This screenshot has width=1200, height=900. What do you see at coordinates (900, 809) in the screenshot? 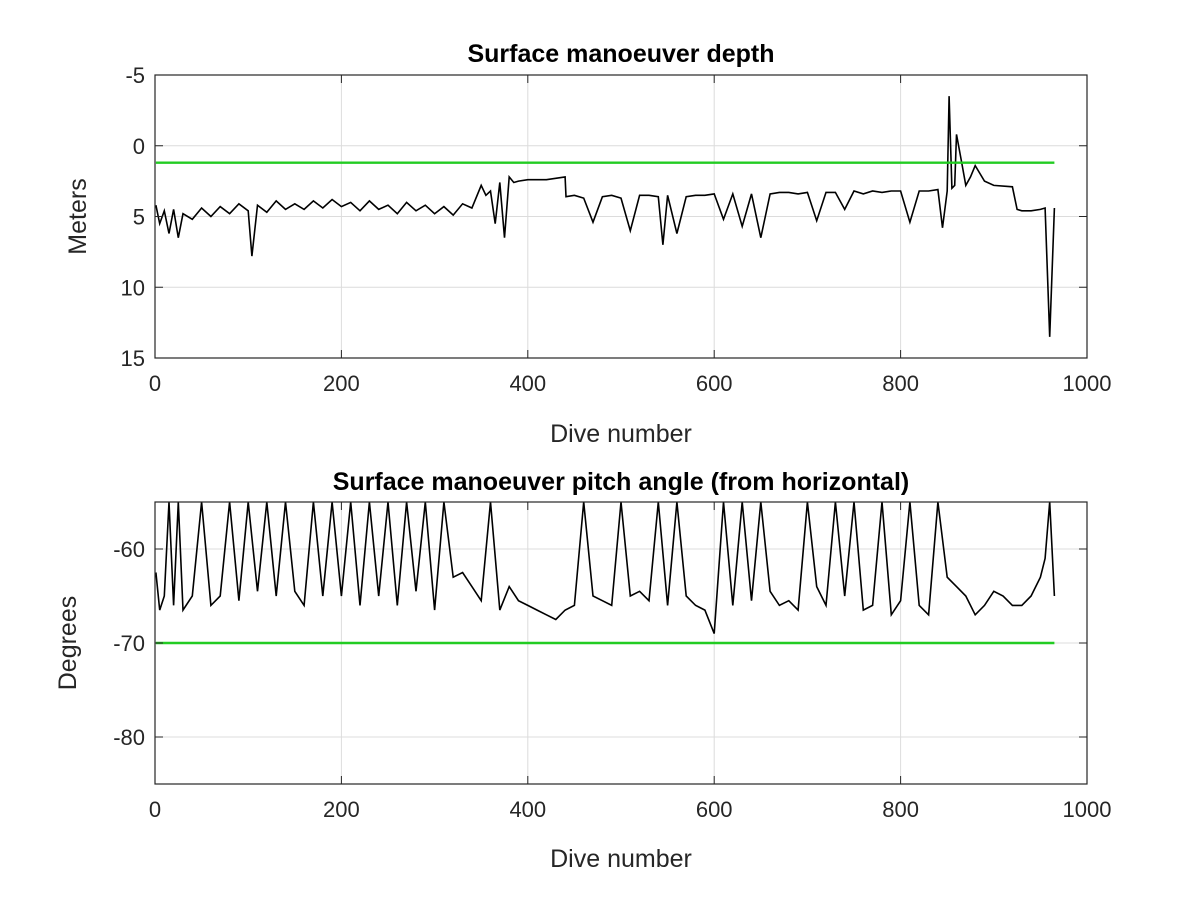
I see `pitch-x-tick-label: 800` at bounding box center [900, 809].